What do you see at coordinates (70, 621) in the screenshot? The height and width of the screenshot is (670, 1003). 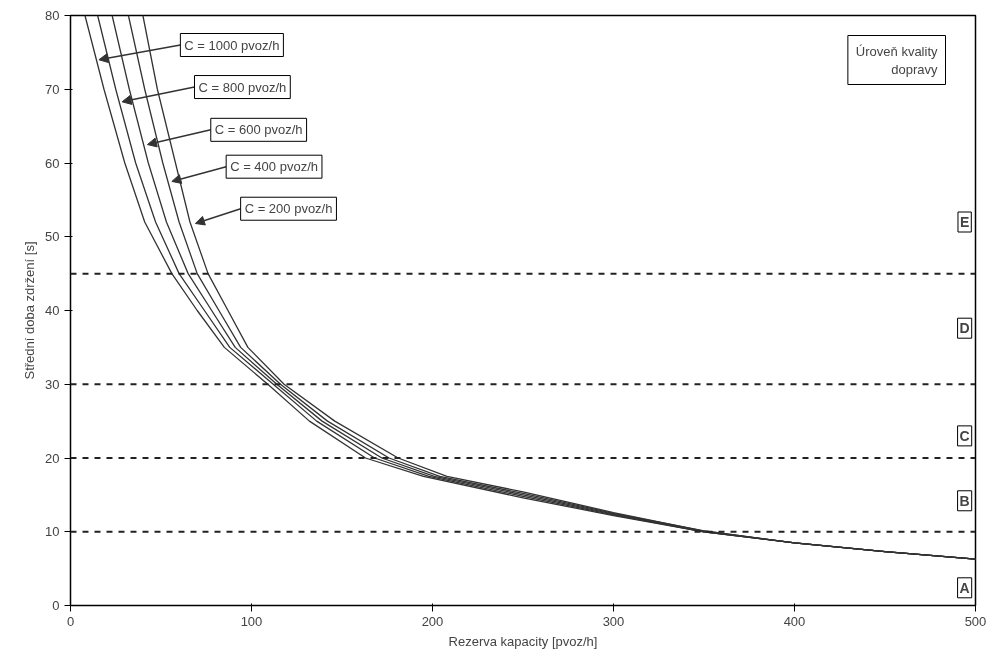 I see `x-tick-label: 0` at bounding box center [70, 621].